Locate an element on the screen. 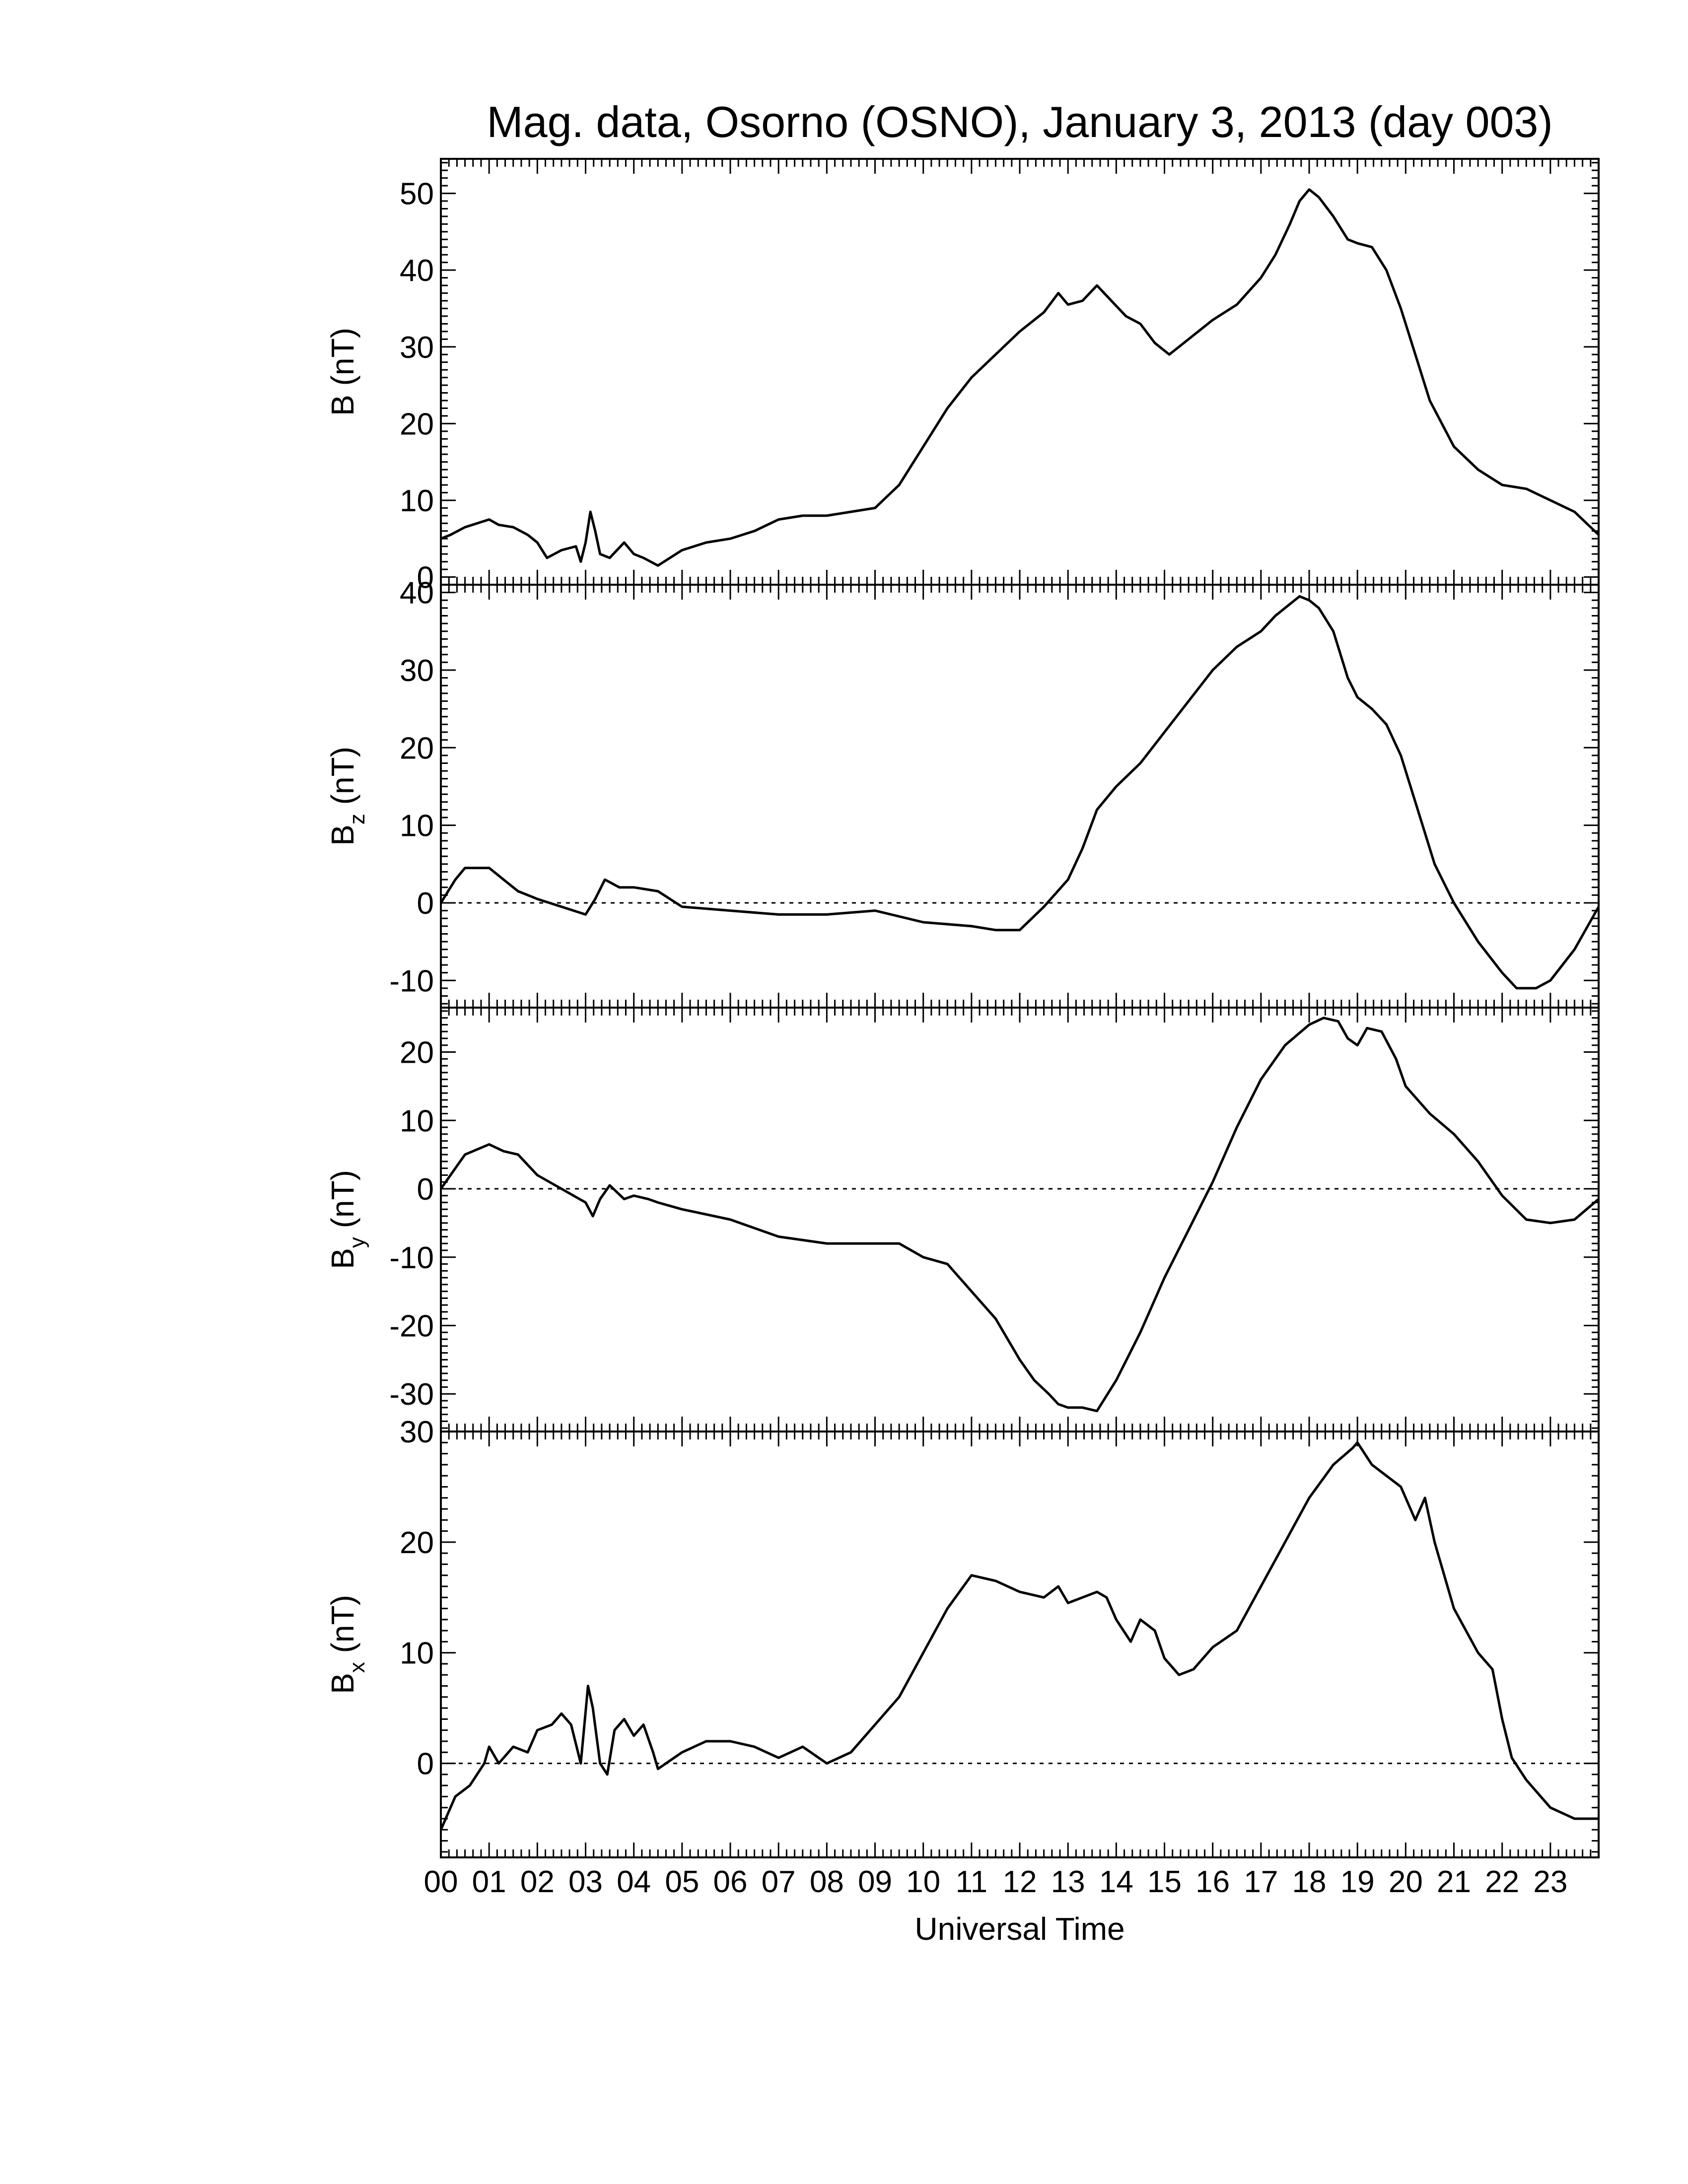 This screenshot has height=2184, width=1688. y-axis-label: By (nT) is located at coordinates (347, 1219).